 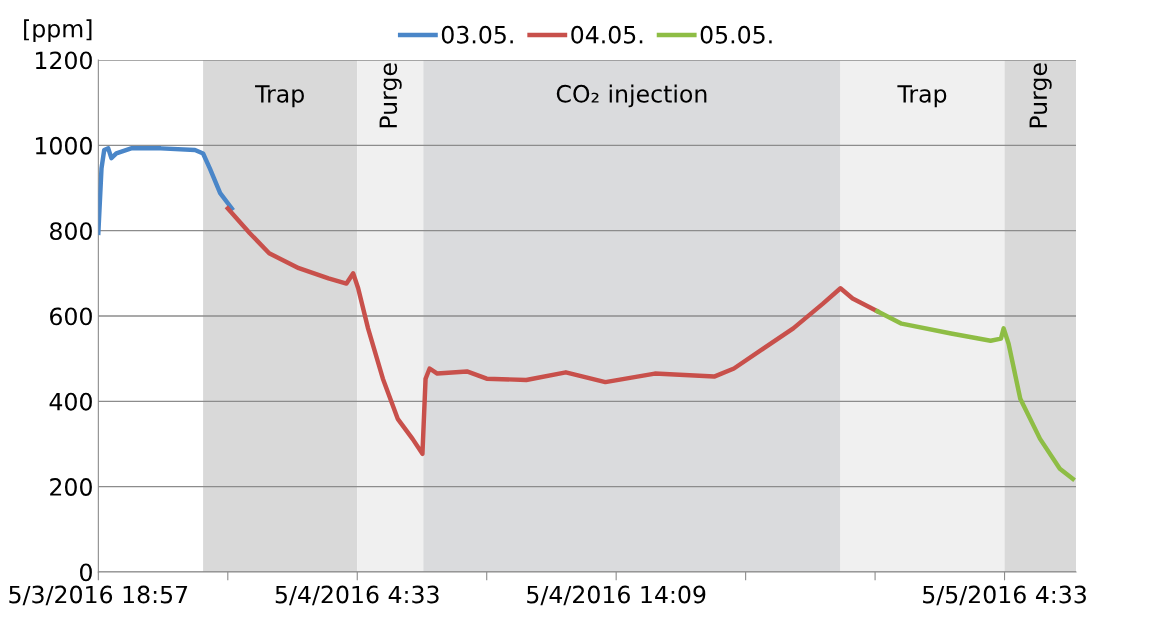 What do you see at coordinates (63, 145) in the screenshot?
I see `y-tick-label: 1000` at bounding box center [63, 145].